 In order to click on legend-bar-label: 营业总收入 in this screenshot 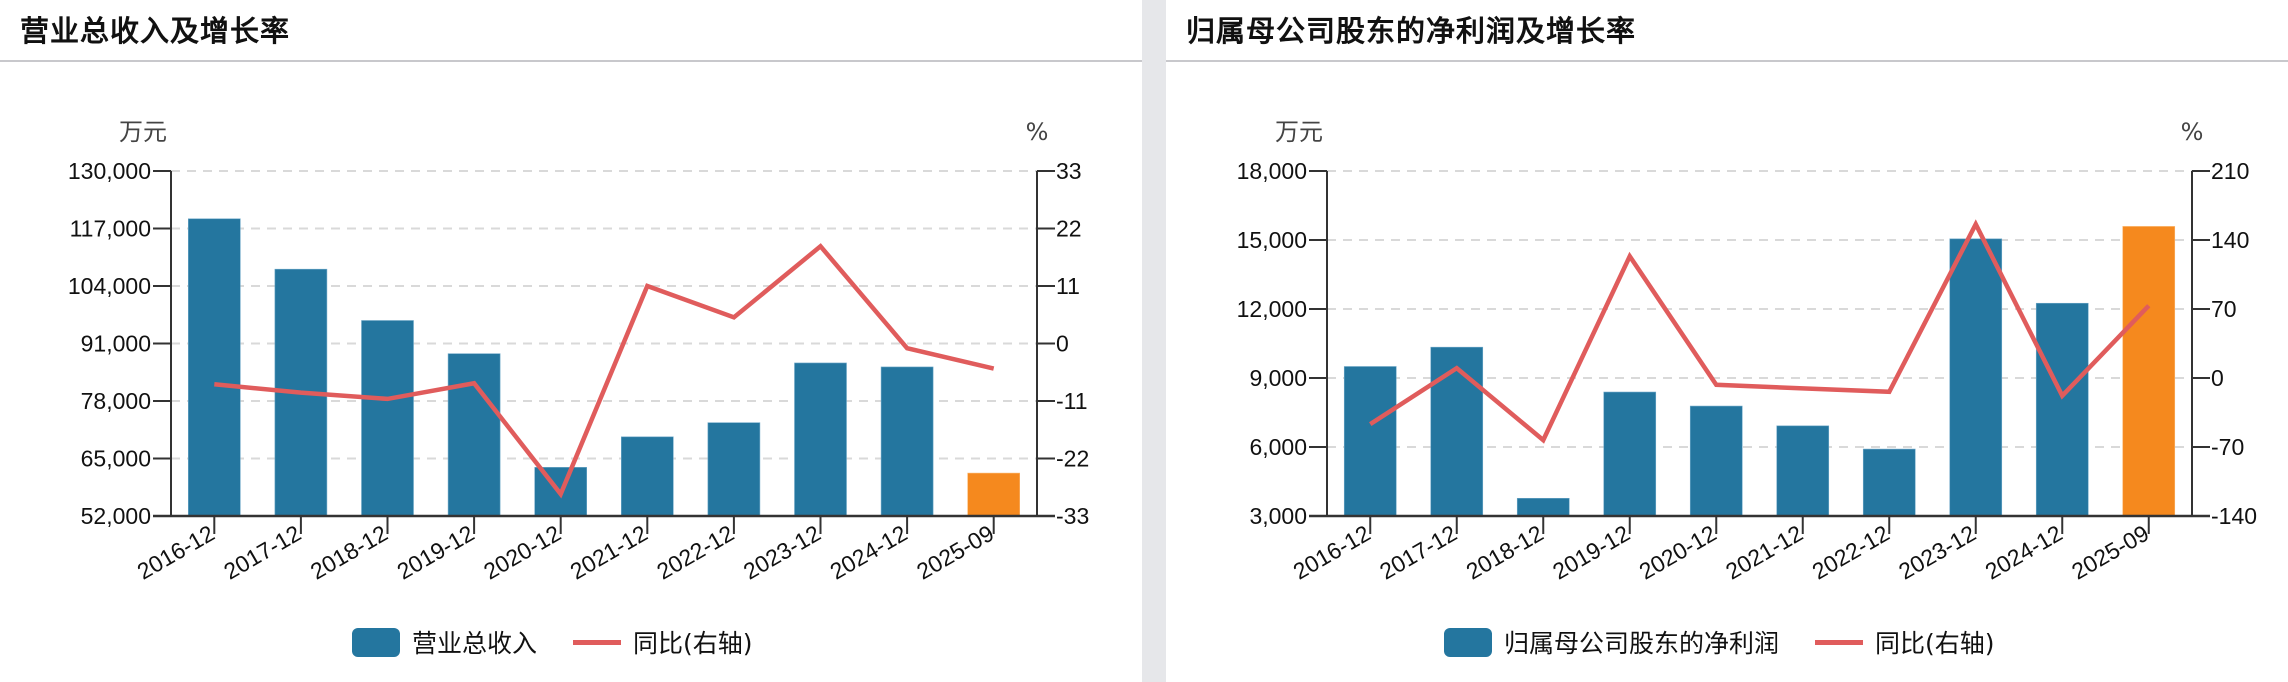, I will do `click(475, 643)`.